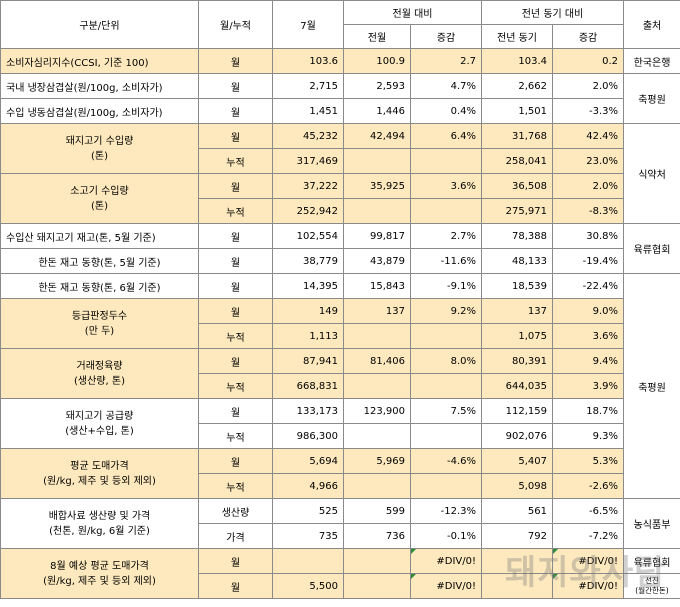 Image resolution: width=680 pixels, height=607 pixels. What do you see at coordinates (308, 361) in the screenshot?
I see `value-cell: 87,941` at bounding box center [308, 361].